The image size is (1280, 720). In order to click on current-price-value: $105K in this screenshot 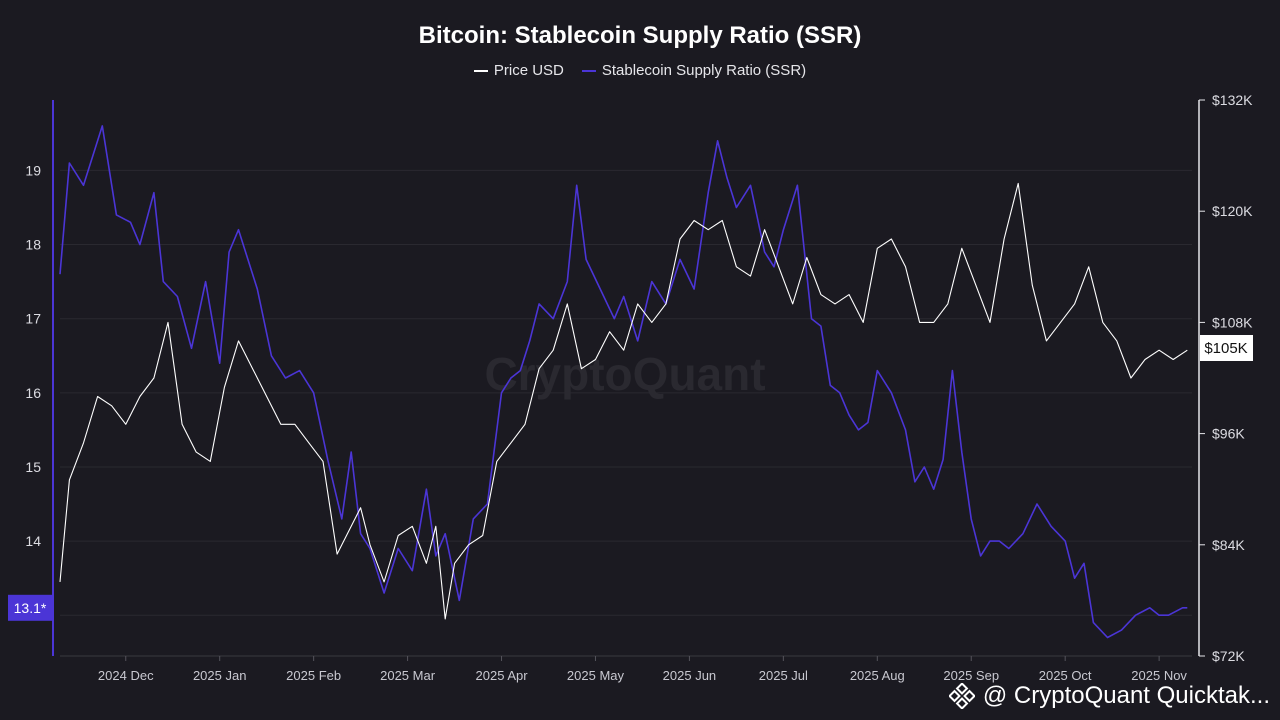, I will do `click(1225, 348)`.